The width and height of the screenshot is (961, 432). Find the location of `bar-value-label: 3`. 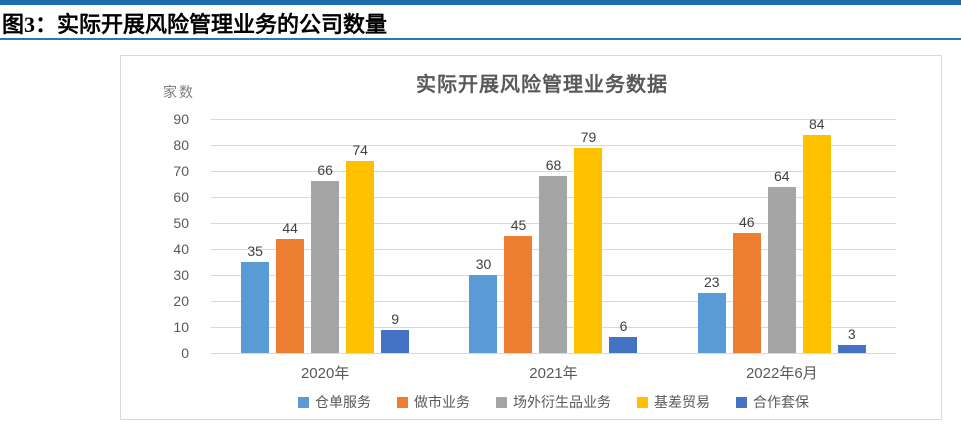

bar-value-label: 3 is located at coordinates (851, 334).